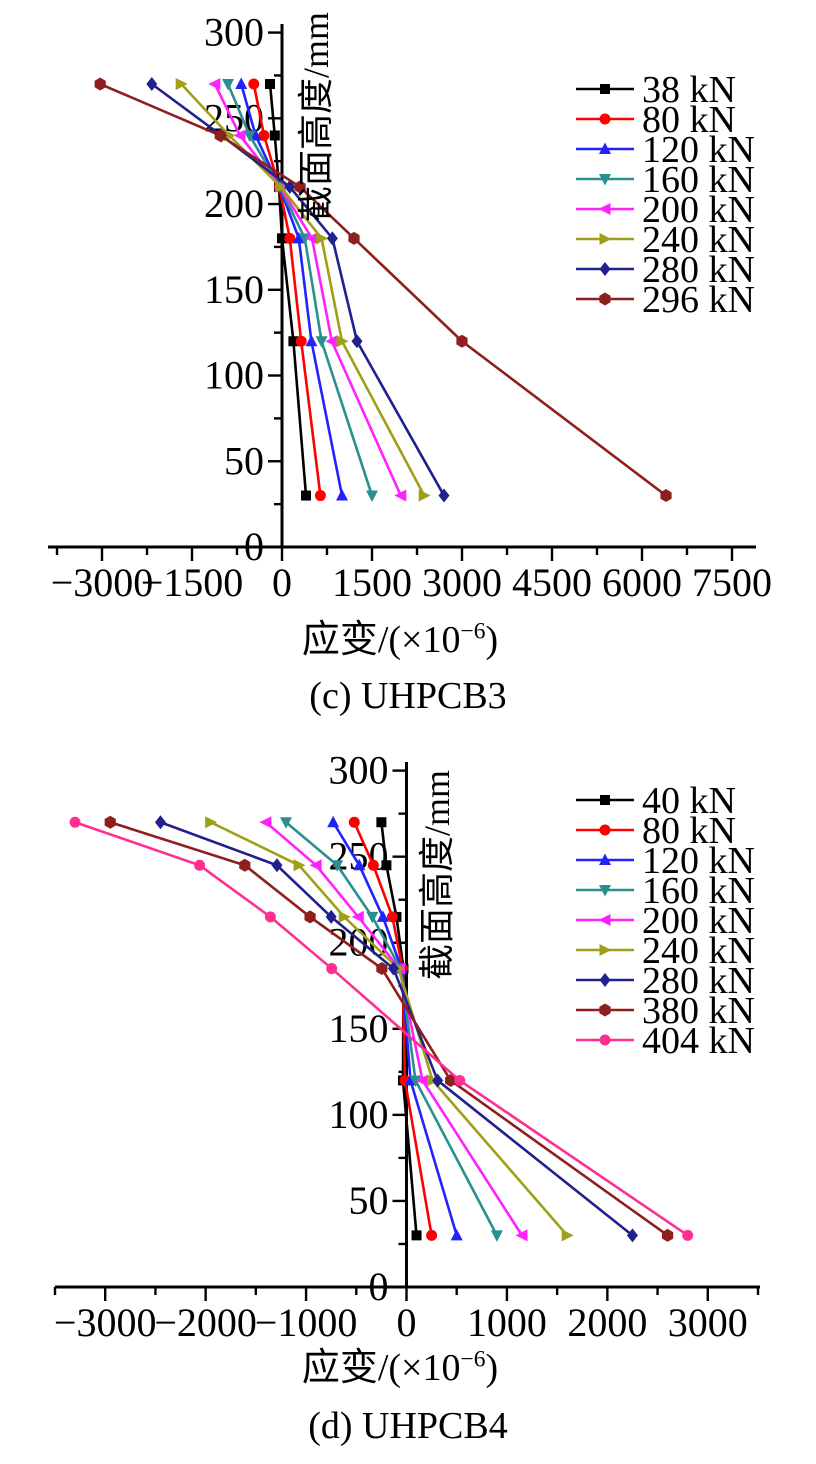  Describe the element at coordinates (698, 300) in the screenshot. I see `legend-label: 296 kN` at that location.